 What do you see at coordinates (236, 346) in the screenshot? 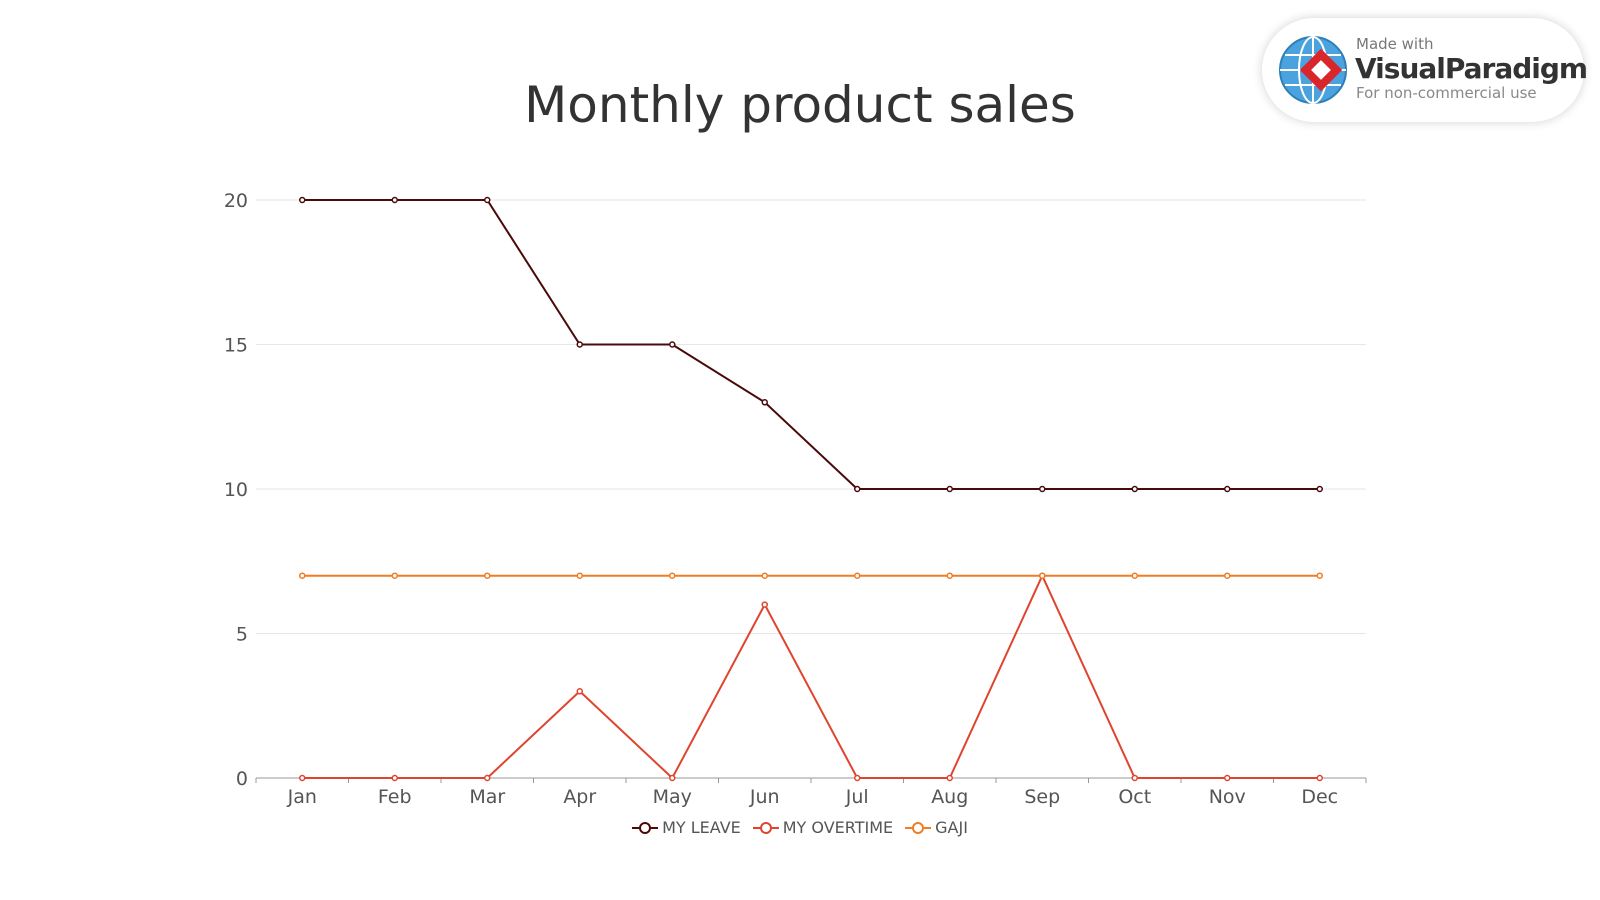
I see `y-tick-label: 15` at bounding box center [236, 346].